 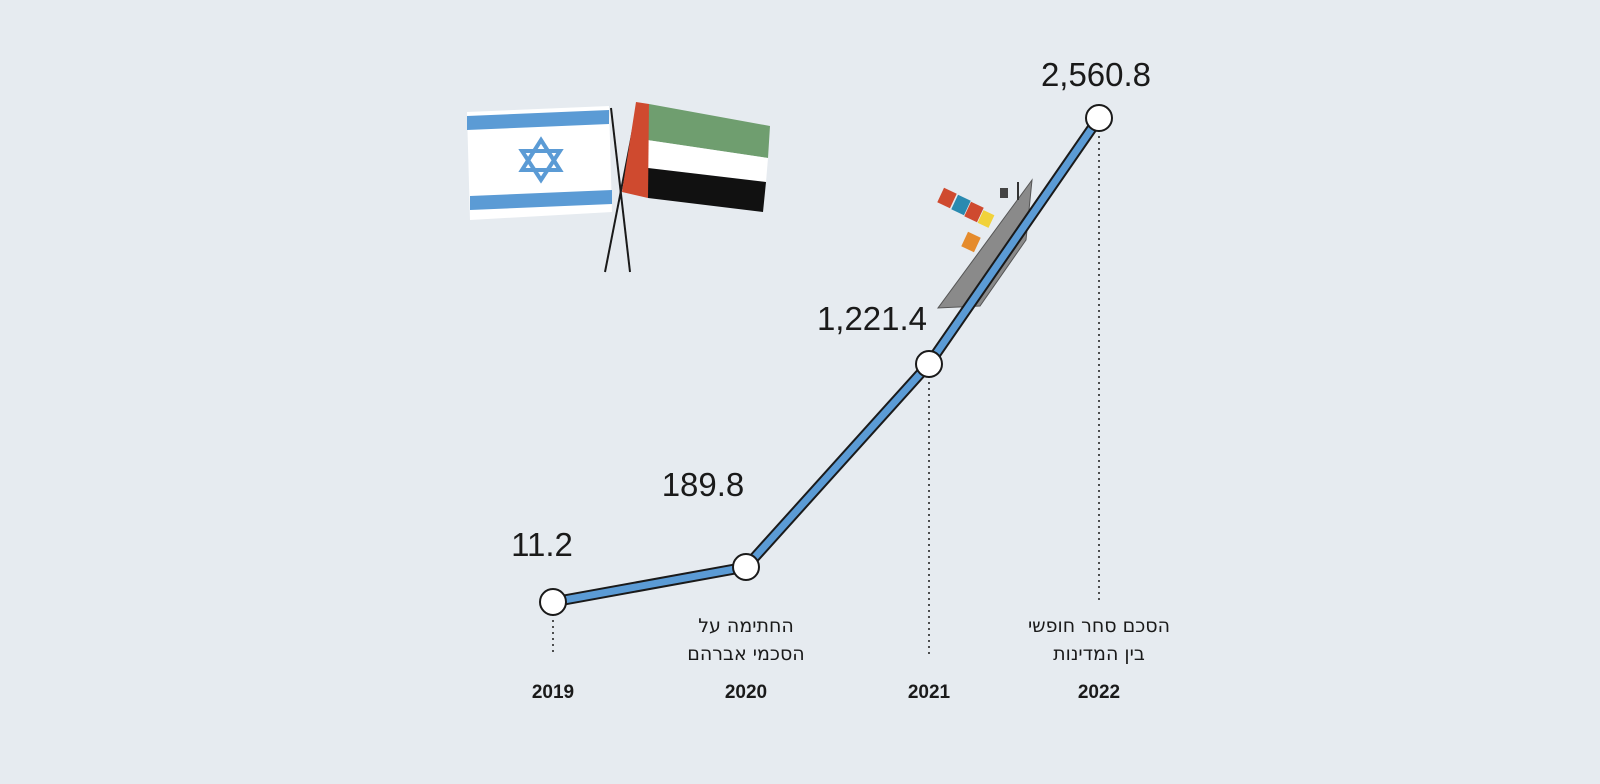 I want to click on value-label-2021: 1,221.4, so click(x=872, y=318).